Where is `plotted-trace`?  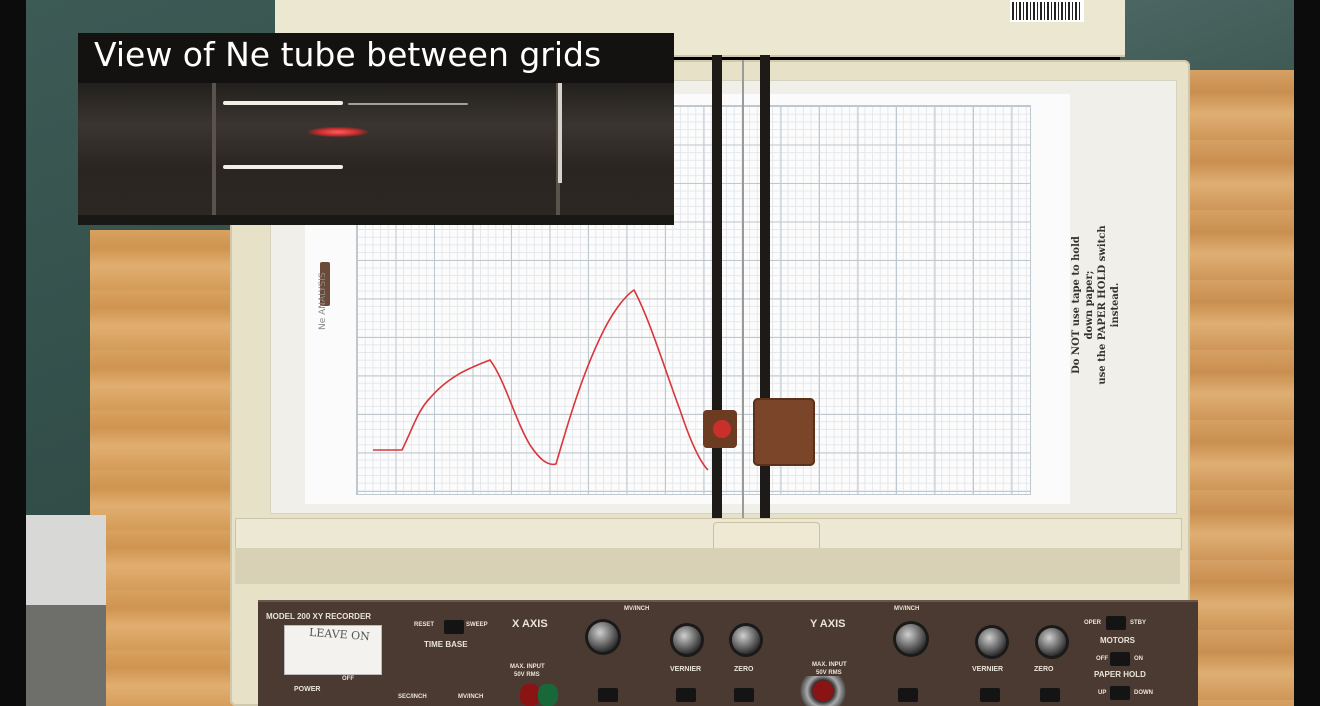
plotted-trace is located at coordinates (541, 379).